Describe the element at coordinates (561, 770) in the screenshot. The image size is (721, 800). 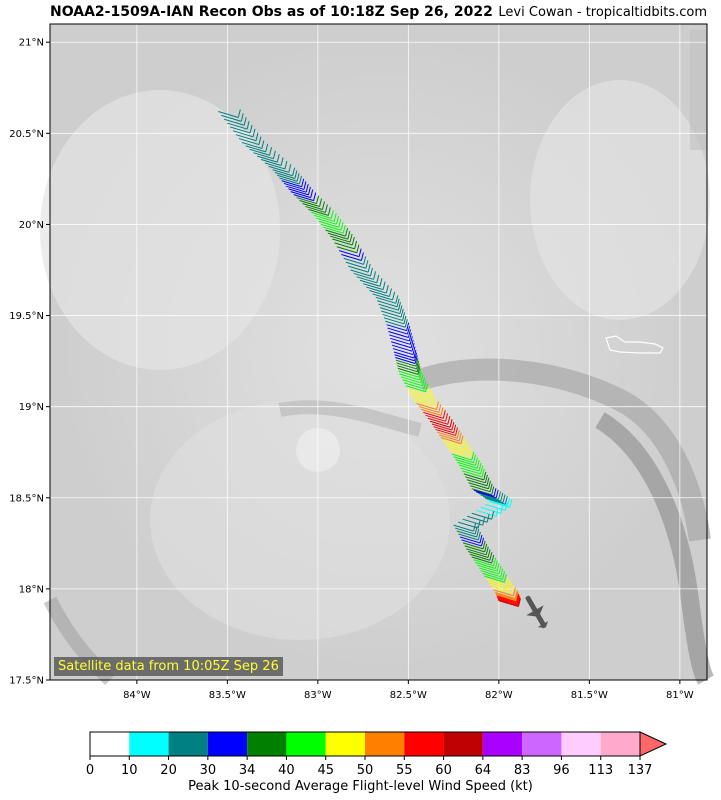
I see `colorbar-tick-label: 96` at that location.